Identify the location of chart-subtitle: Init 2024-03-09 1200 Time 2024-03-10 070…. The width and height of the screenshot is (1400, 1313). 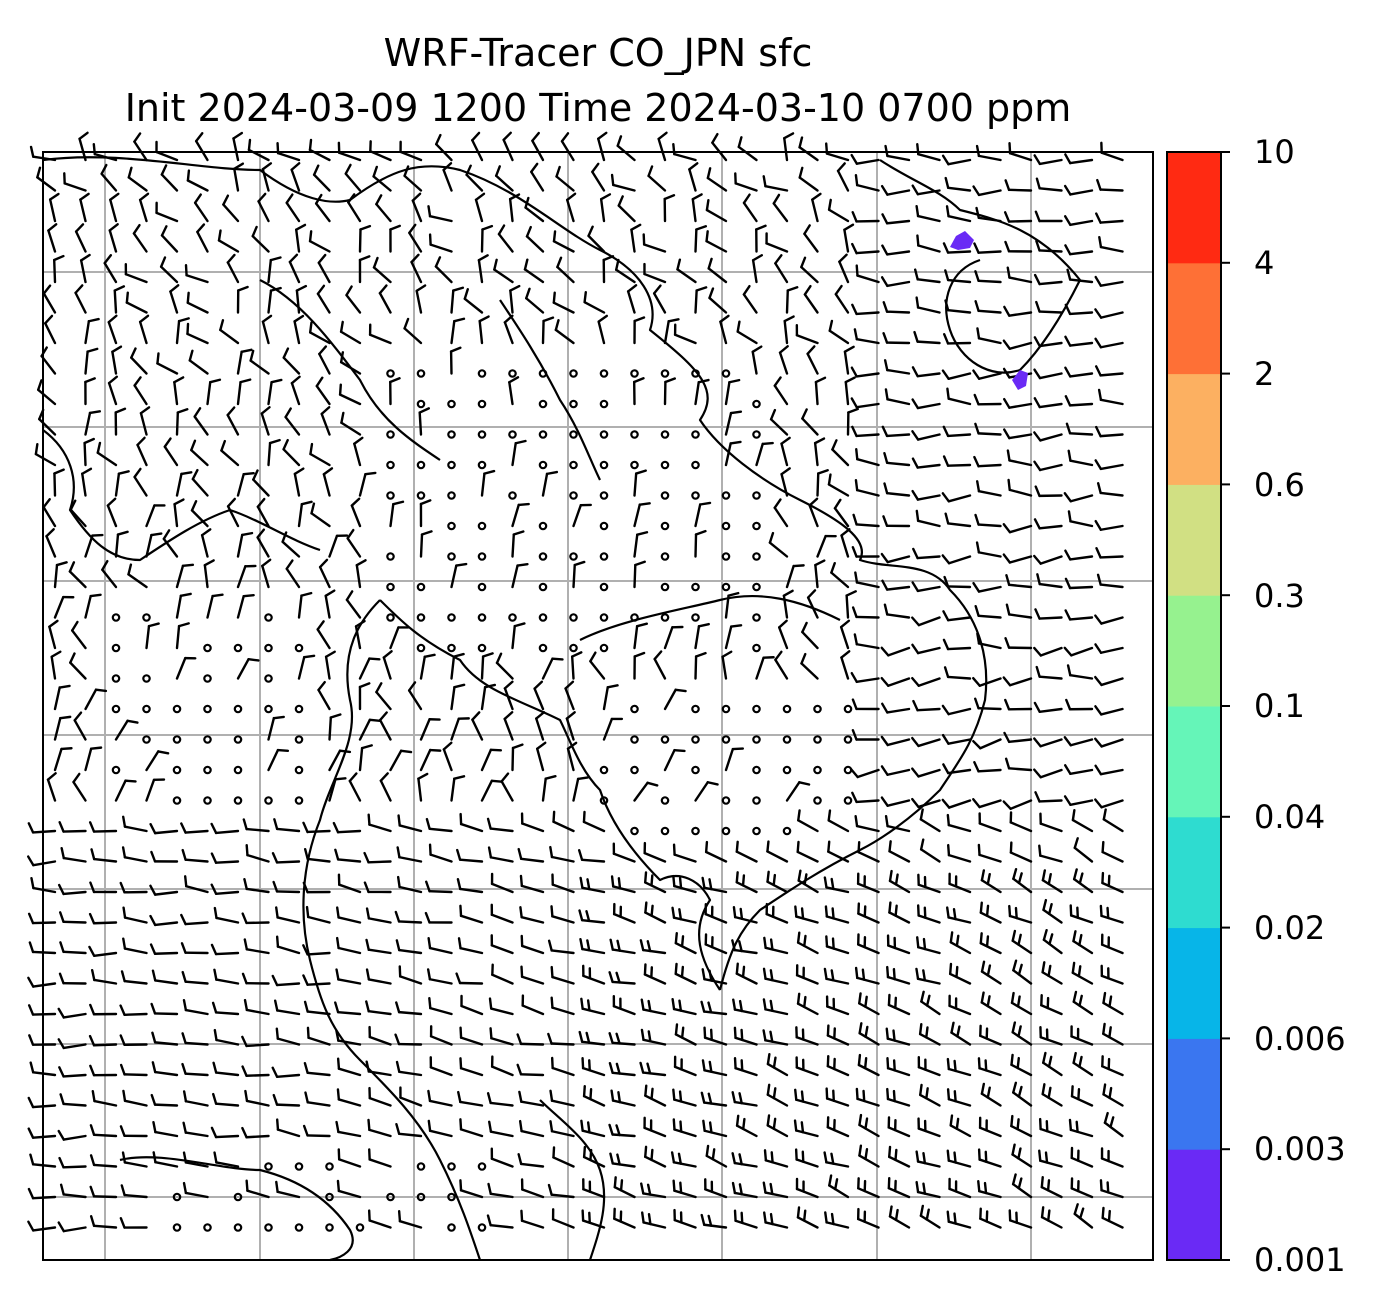
(598, 108).